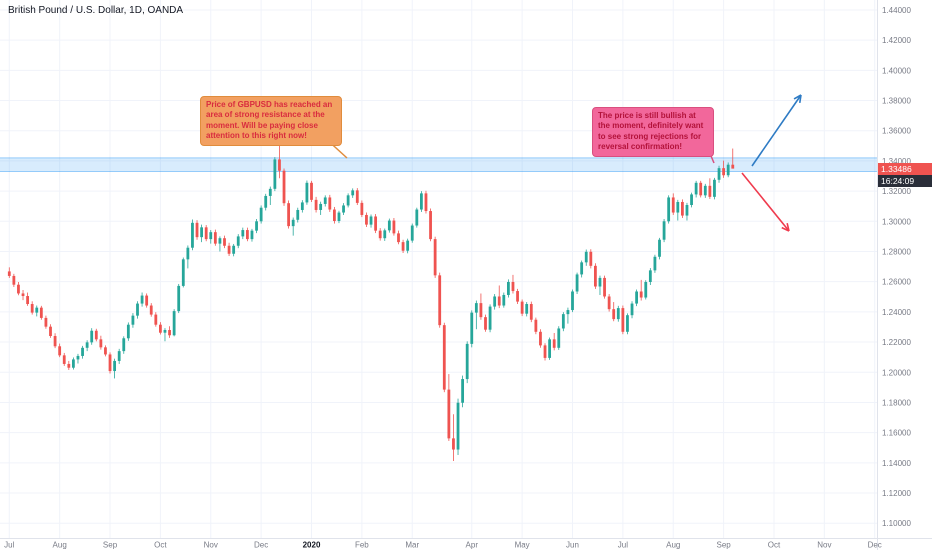 This screenshot has height=550, width=932. Describe the element at coordinates (905, 180) in the screenshot. I see `candle-countdown-label: 16:24:09` at that location.